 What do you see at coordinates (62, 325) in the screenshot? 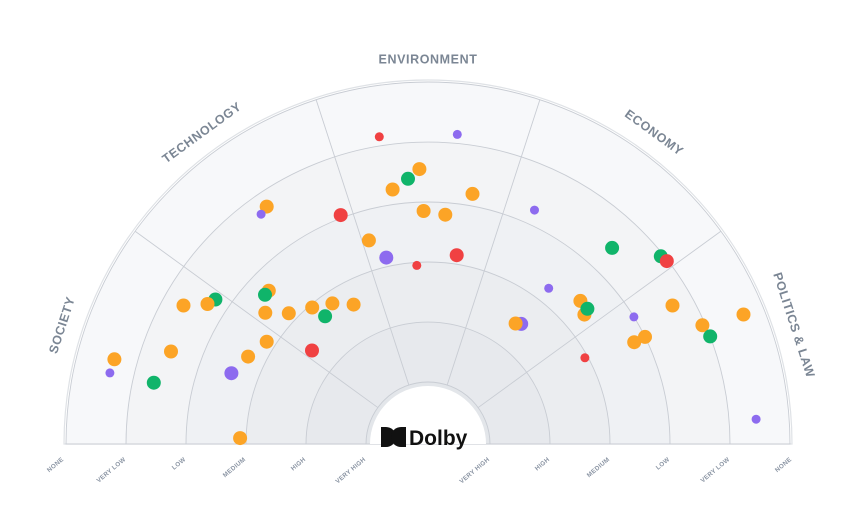
I see `sector-label: SOCIETY` at bounding box center [62, 325].